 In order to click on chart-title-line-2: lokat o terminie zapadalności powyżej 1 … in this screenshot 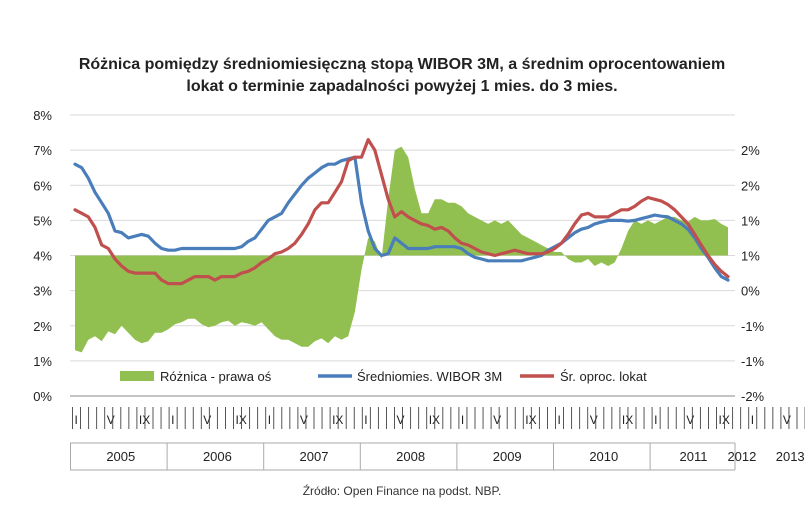, I will do `click(401, 86)`.